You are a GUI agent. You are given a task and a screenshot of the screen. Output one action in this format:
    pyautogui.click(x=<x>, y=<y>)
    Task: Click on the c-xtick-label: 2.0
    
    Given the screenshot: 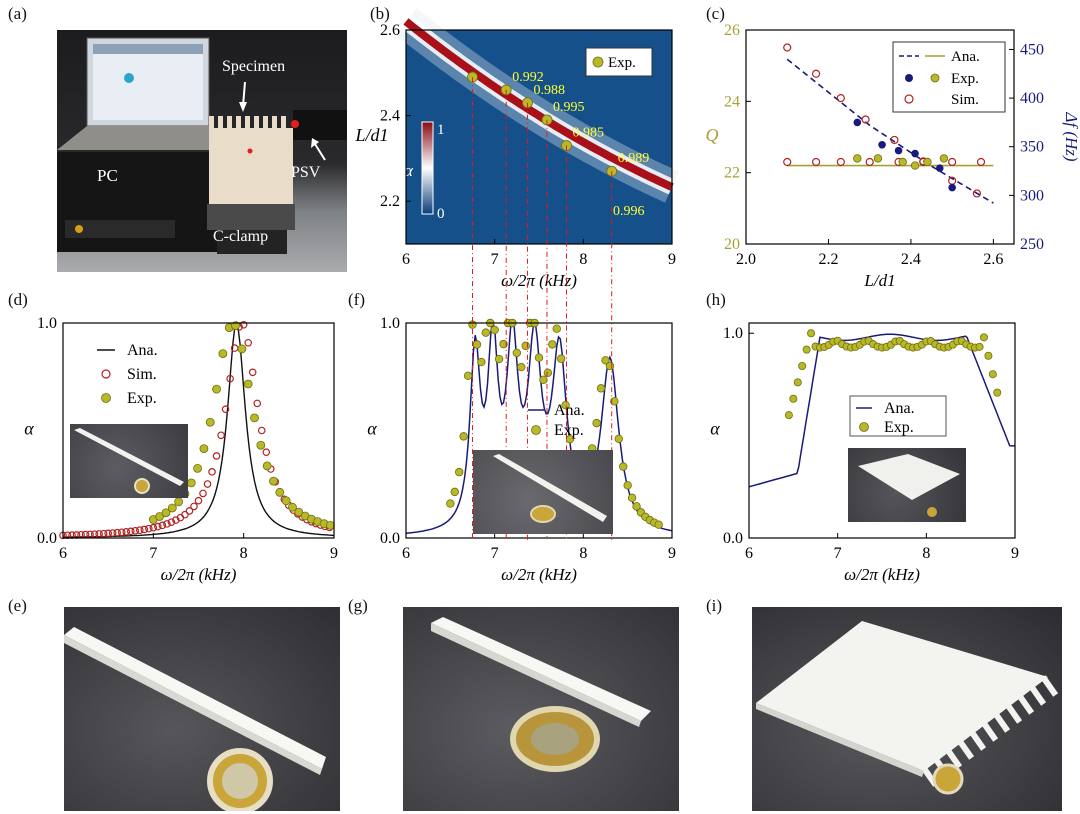 What is the action you would take?
    pyautogui.click(x=746, y=259)
    